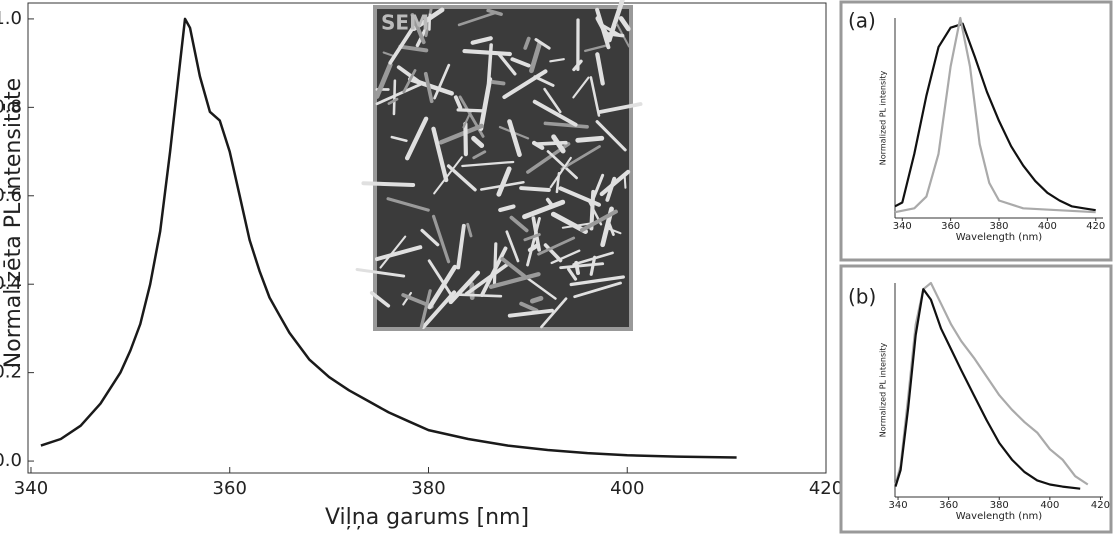 This screenshot has width=1114, height=534. What do you see at coordinates (11, 460) in the screenshot?
I see `y-tick-label: 0.0` at bounding box center [11, 460].